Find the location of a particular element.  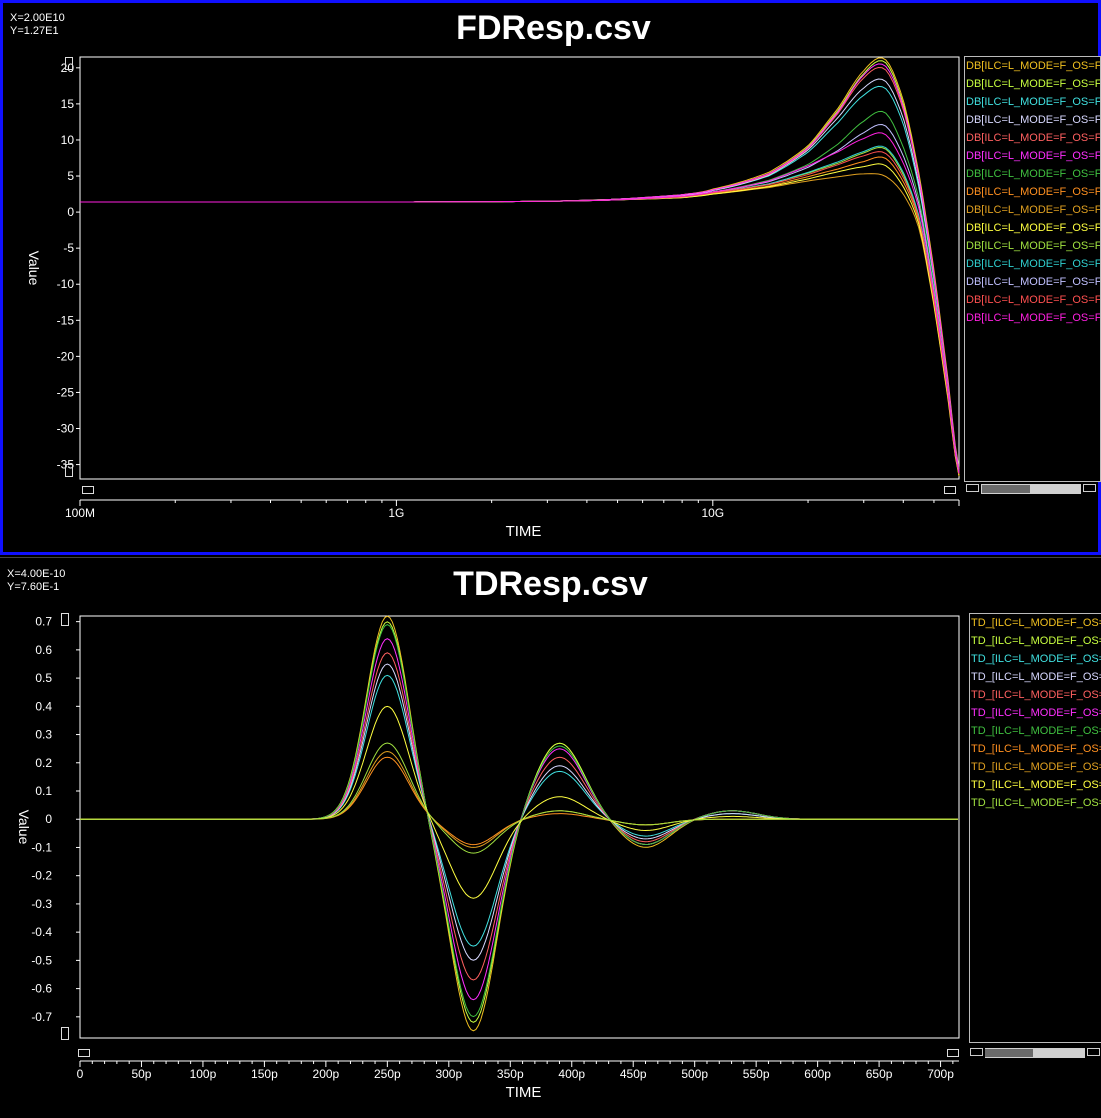

fd-y-tick-label: 20 is located at coordinates (68, 68).